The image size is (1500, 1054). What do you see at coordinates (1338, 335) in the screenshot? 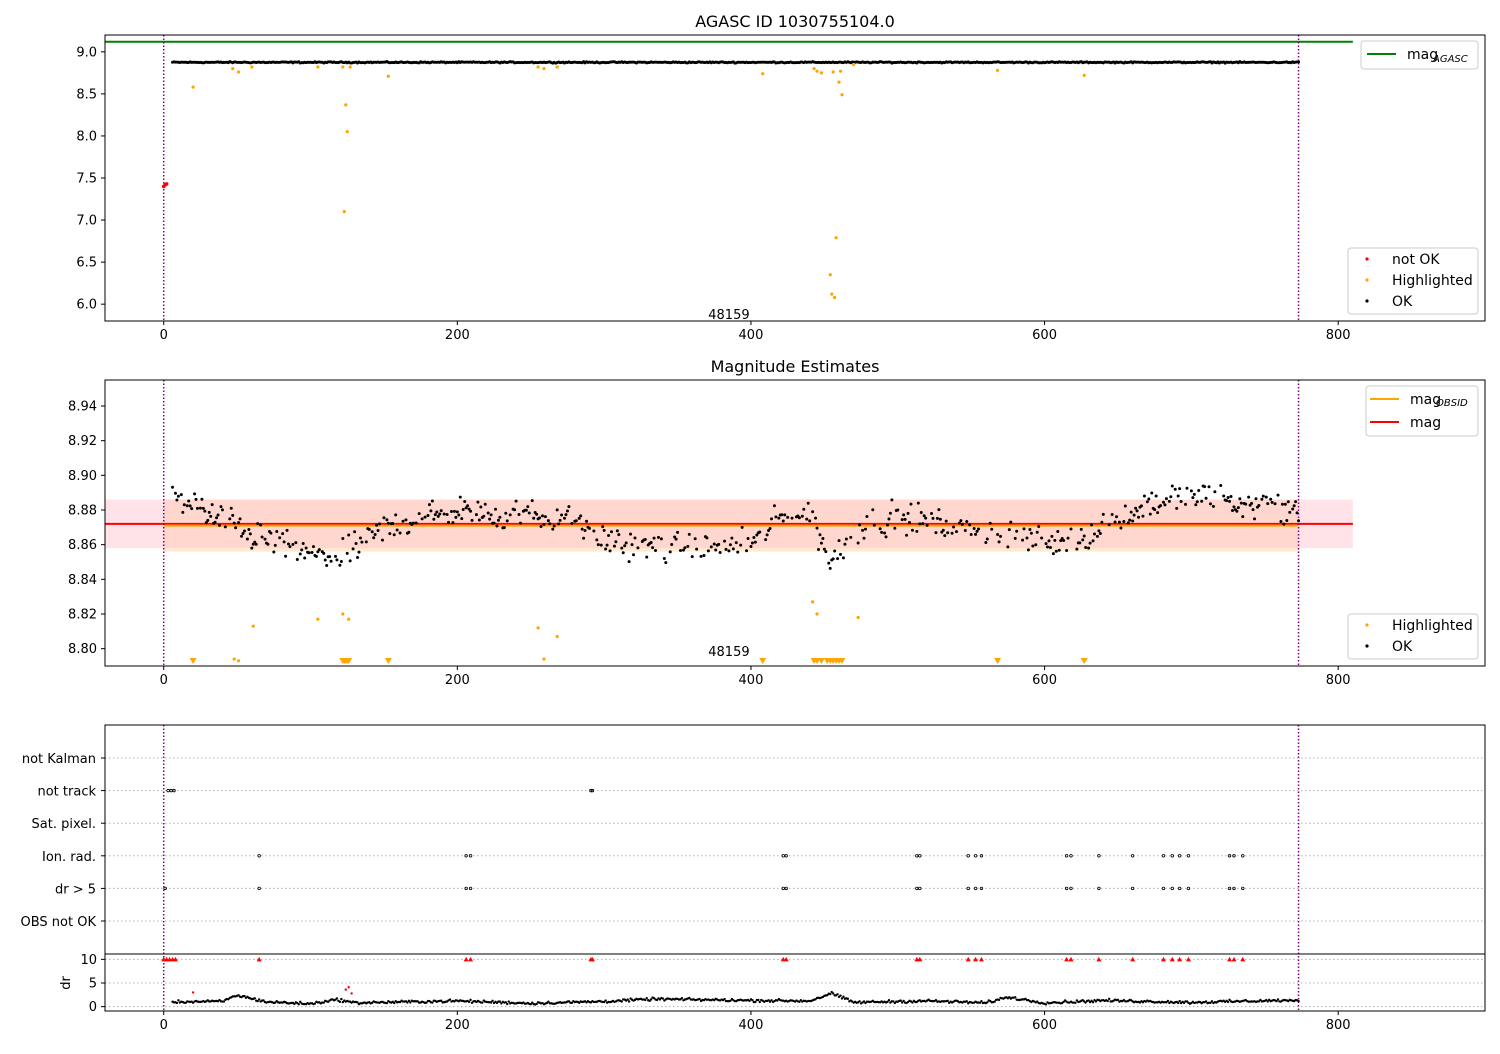
I see `x-tick-label: 800` at bounding box center [1338, 335].